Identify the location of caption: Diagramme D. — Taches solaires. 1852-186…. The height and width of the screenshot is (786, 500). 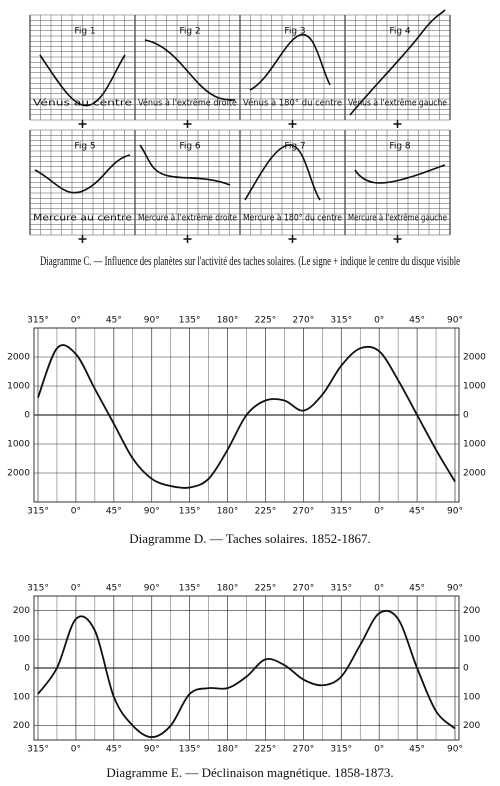
(249, 538).